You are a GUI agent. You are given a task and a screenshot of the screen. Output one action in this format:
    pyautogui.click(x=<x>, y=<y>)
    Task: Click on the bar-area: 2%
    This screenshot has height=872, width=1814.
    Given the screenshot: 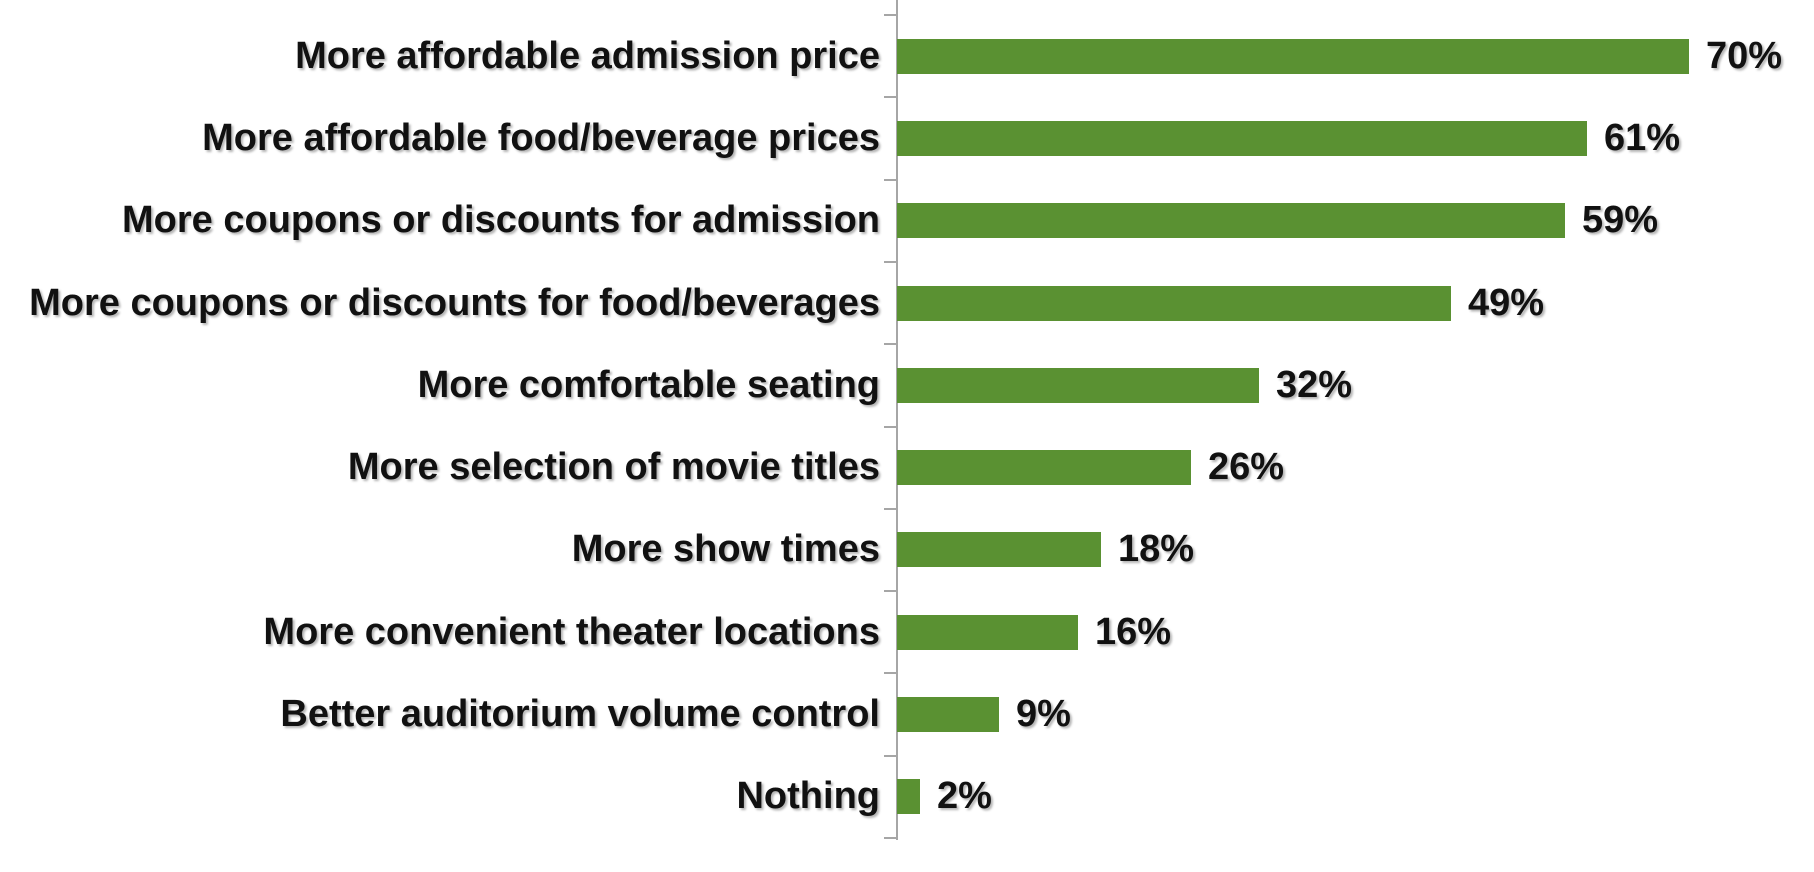 What is the action you would take?
    pyautogui.click(x=1355, y=797)
    